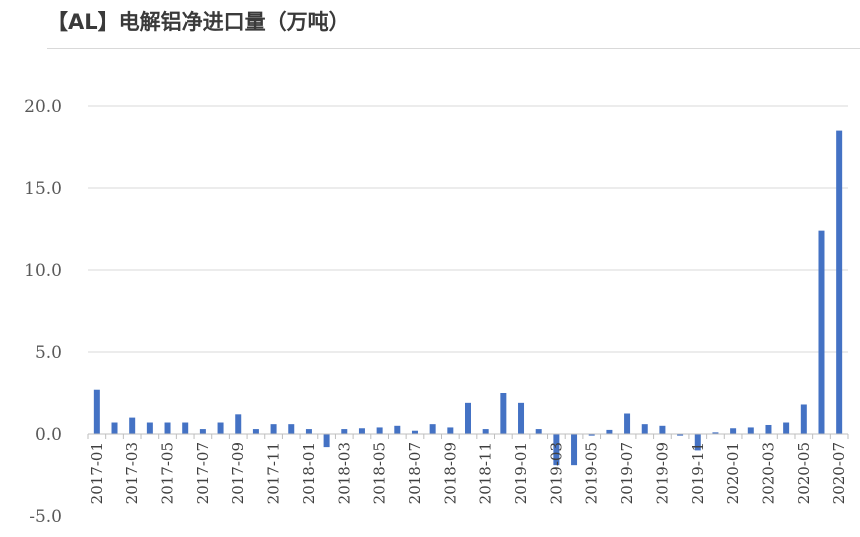  I want to click on x-tick-label: 2018-01, so click(309, 473).